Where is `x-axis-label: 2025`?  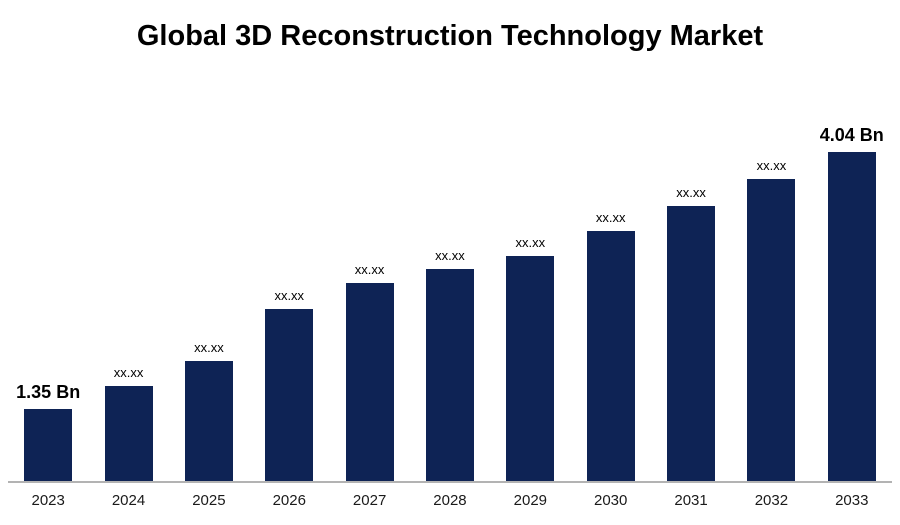 x-axis-label: 2025 is located at coordinates (209, 500).